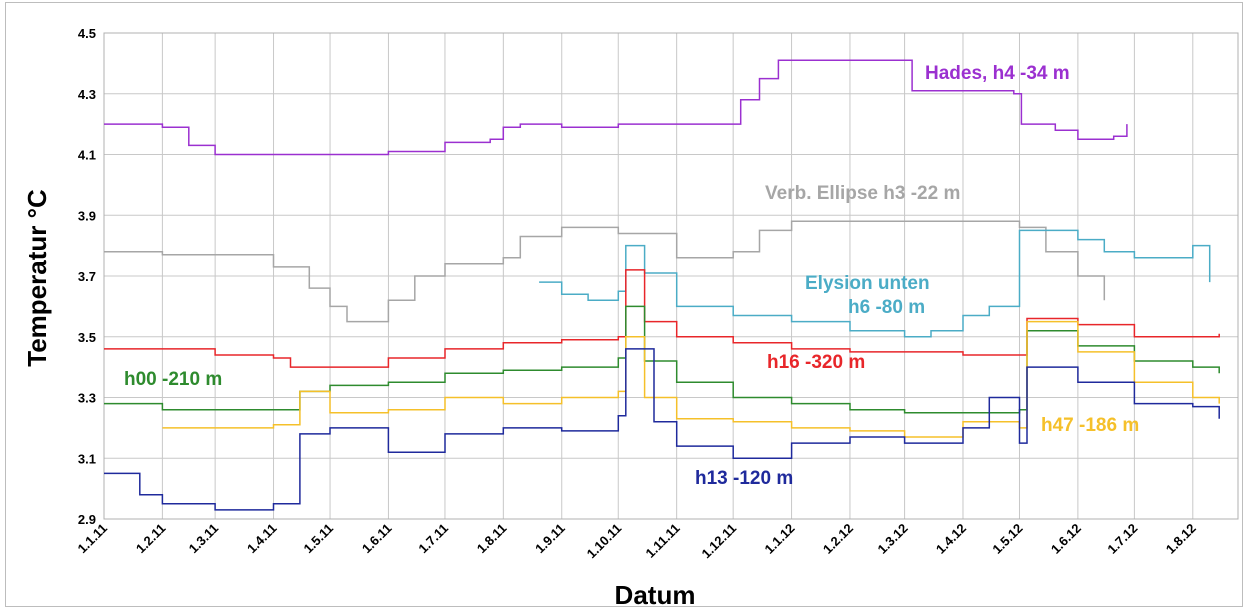 This screenshot has height=610, width=1250. I want to click on series-label-h13: h13 -120 m, so click(744, 478).